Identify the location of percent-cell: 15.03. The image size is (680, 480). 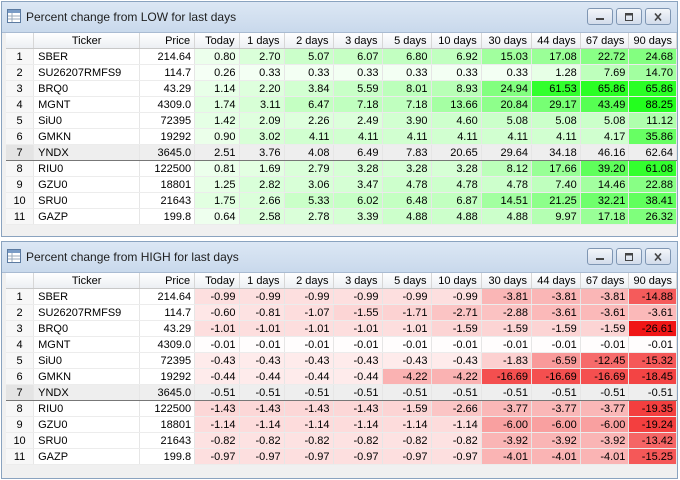
(507, 56).